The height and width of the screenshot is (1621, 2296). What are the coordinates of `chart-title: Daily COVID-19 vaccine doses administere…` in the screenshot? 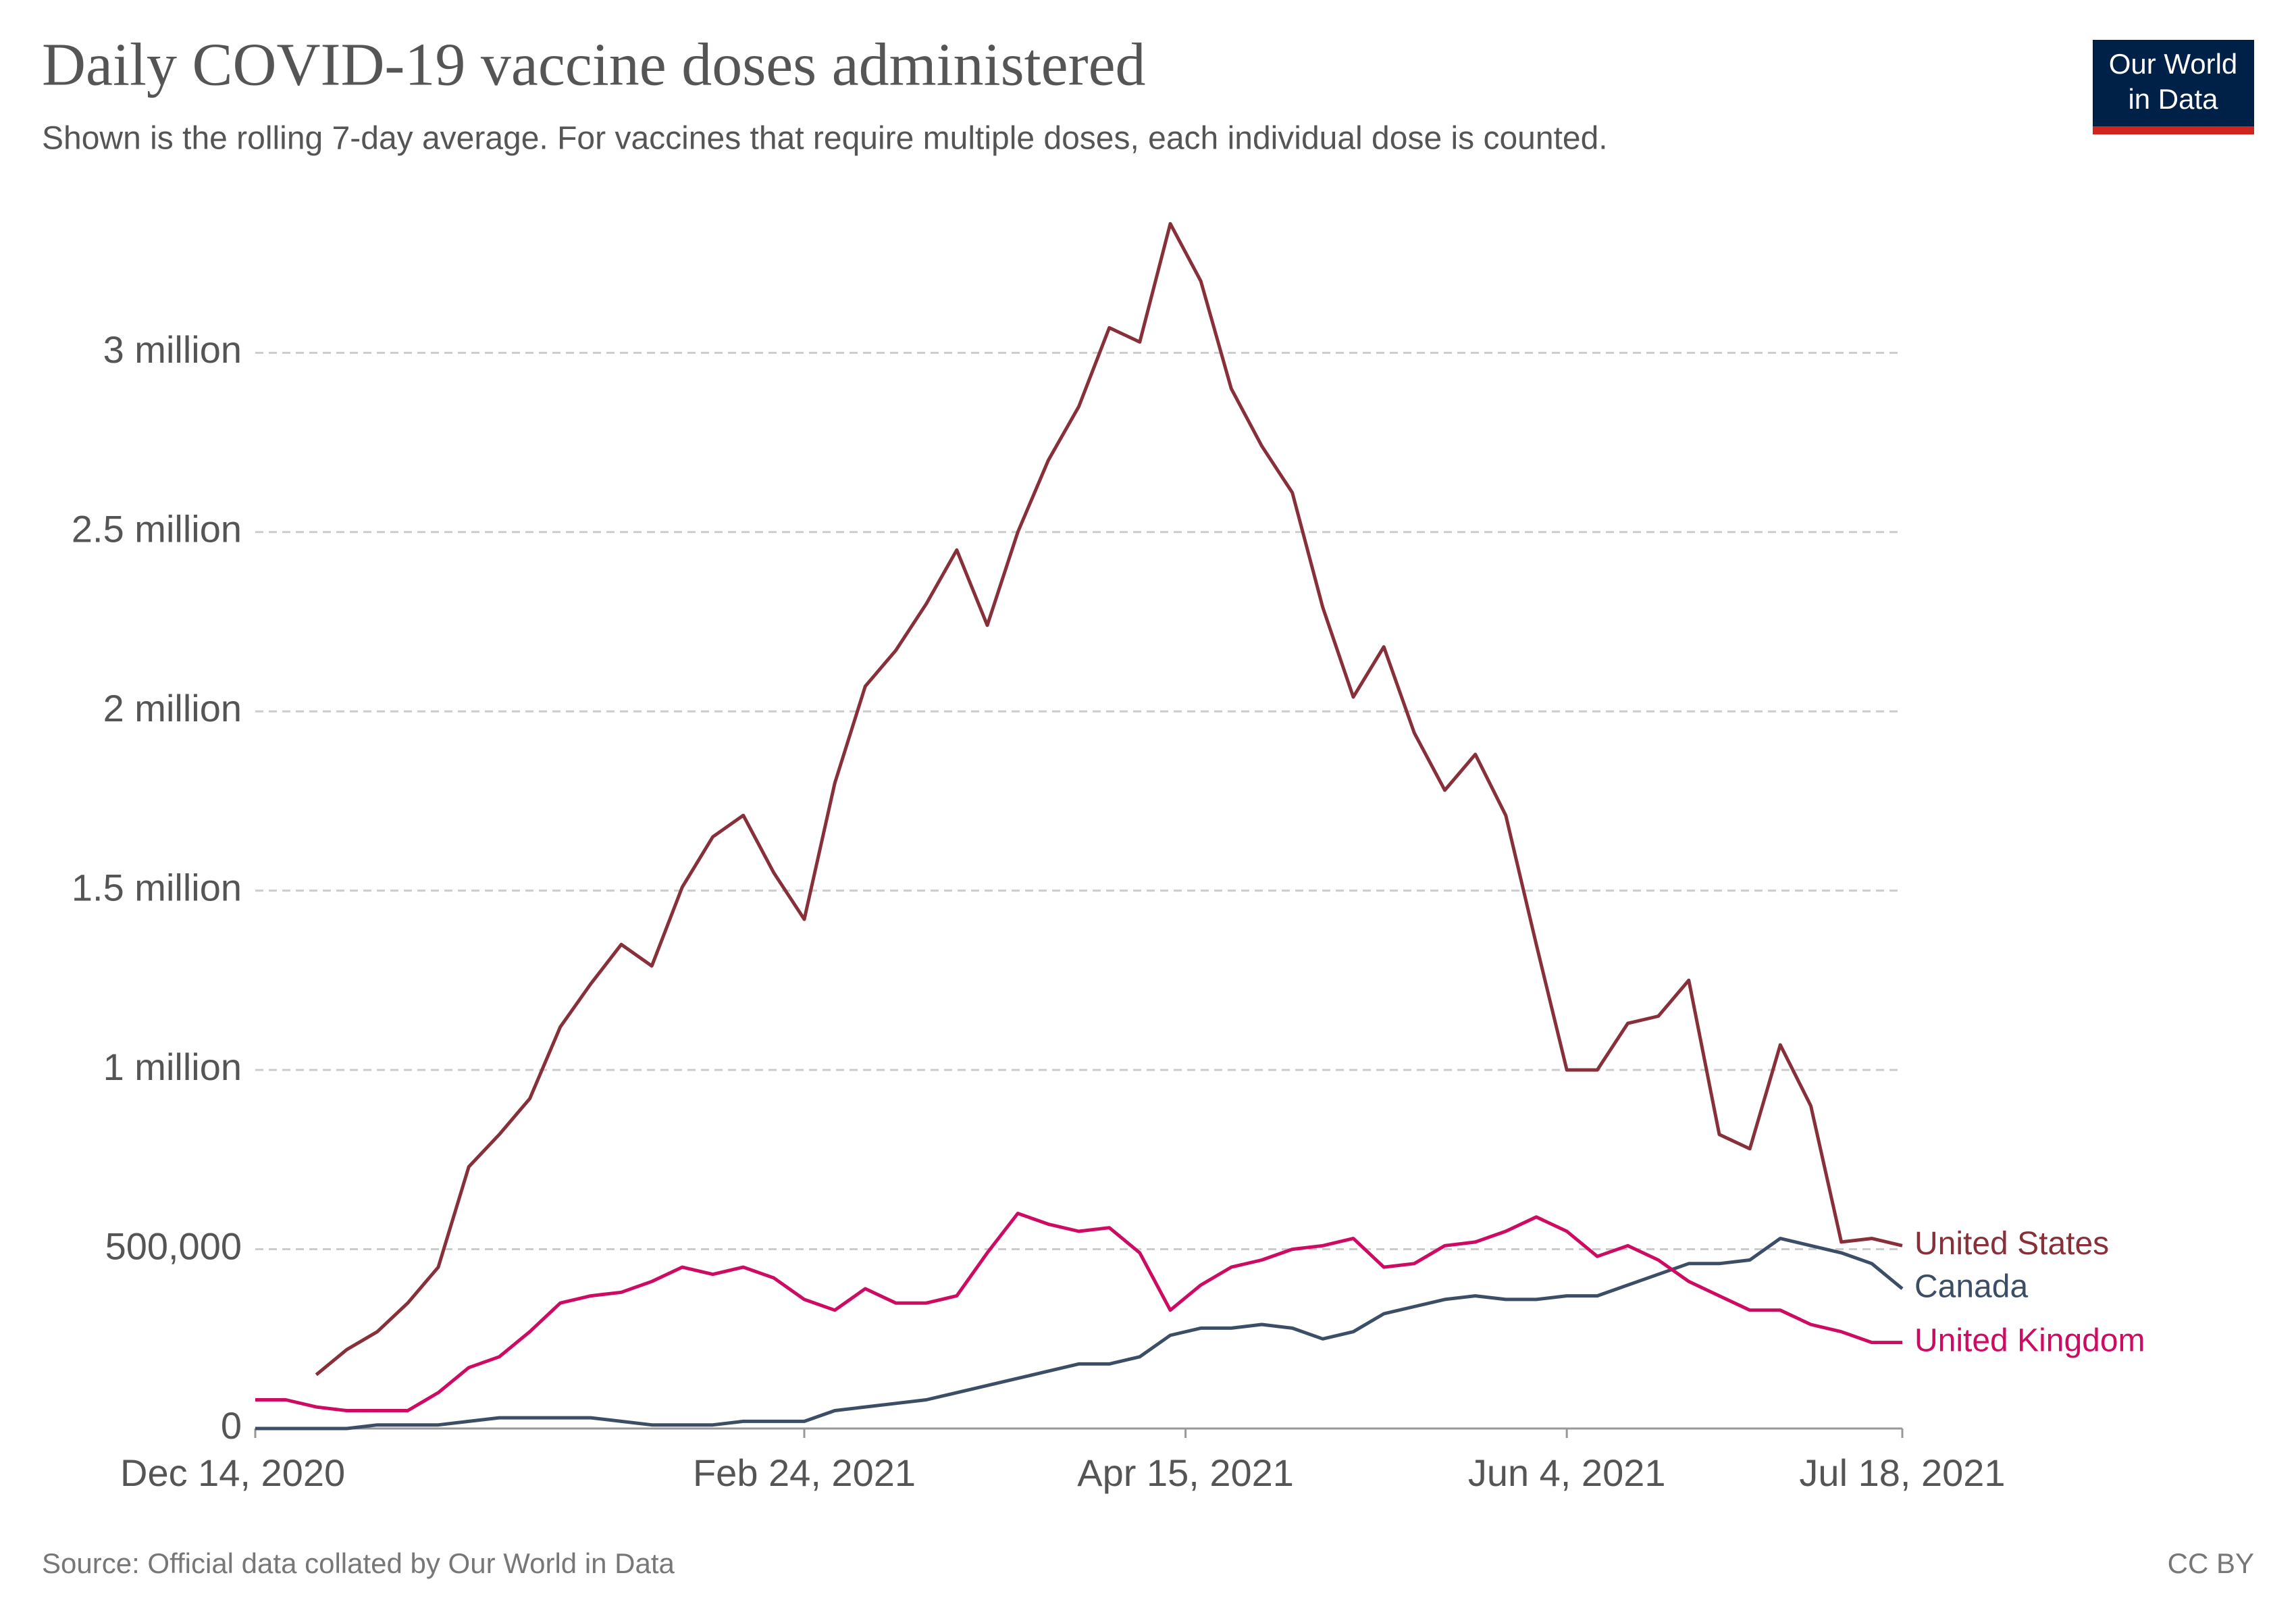 It's located at (594, 65).